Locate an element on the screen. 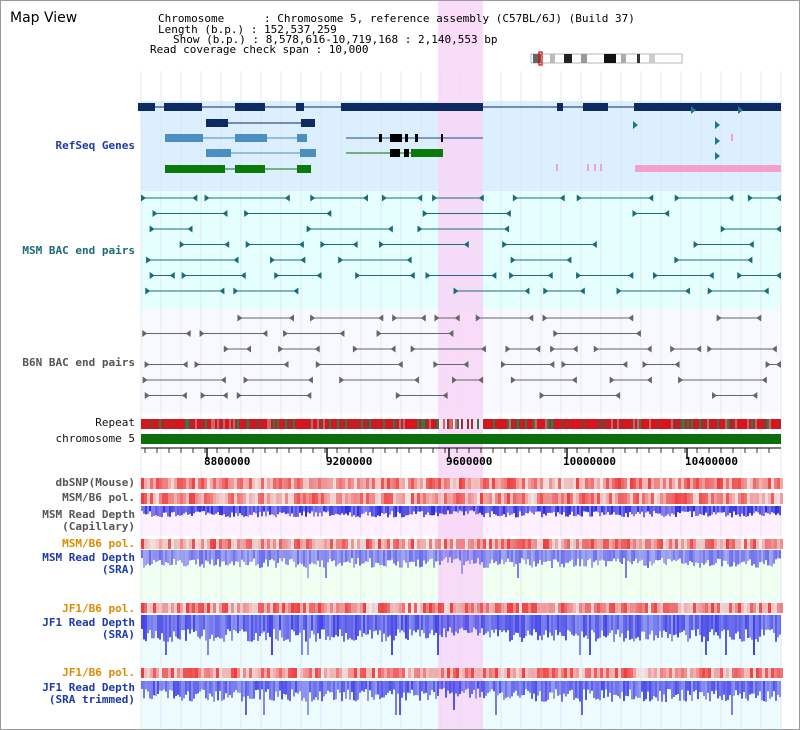  track-label-msm-b6-pol: MSM/B6 pol. is located at coordinates (98, 497).